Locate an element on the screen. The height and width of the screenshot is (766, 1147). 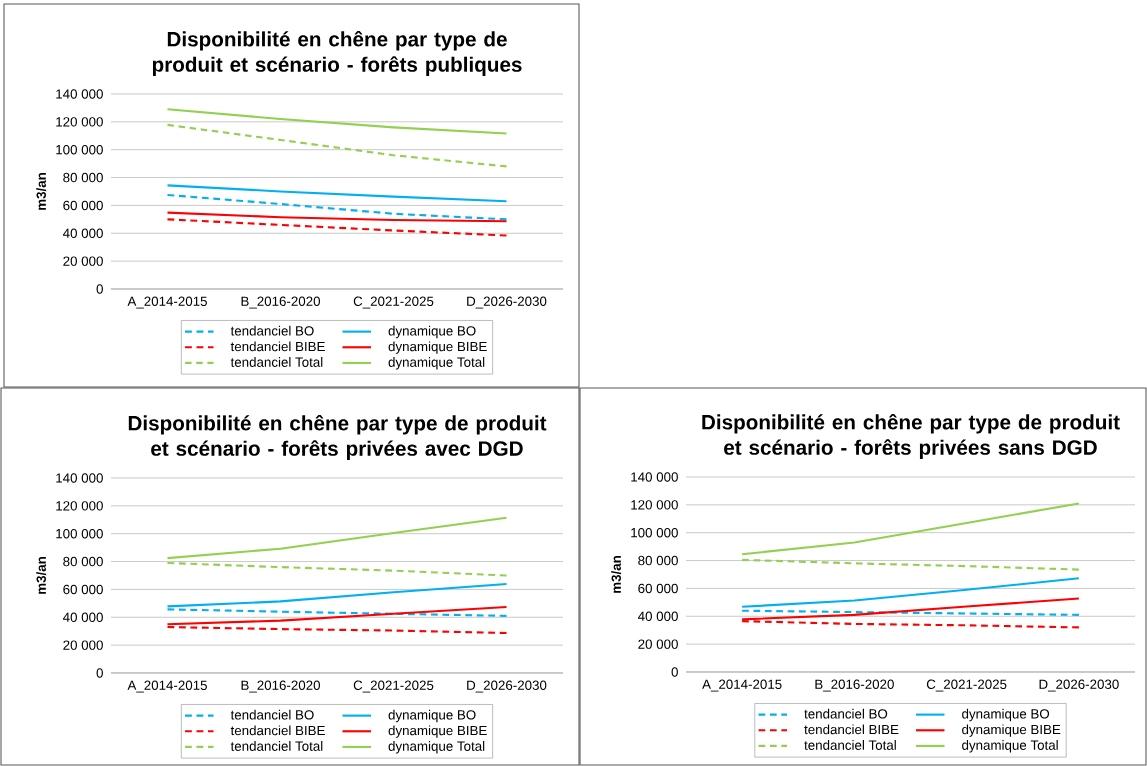
chart-title: Disponibilité en chêne par type de produit et scénario - forêts privées sans DGD is located at coordinates (911, 436).